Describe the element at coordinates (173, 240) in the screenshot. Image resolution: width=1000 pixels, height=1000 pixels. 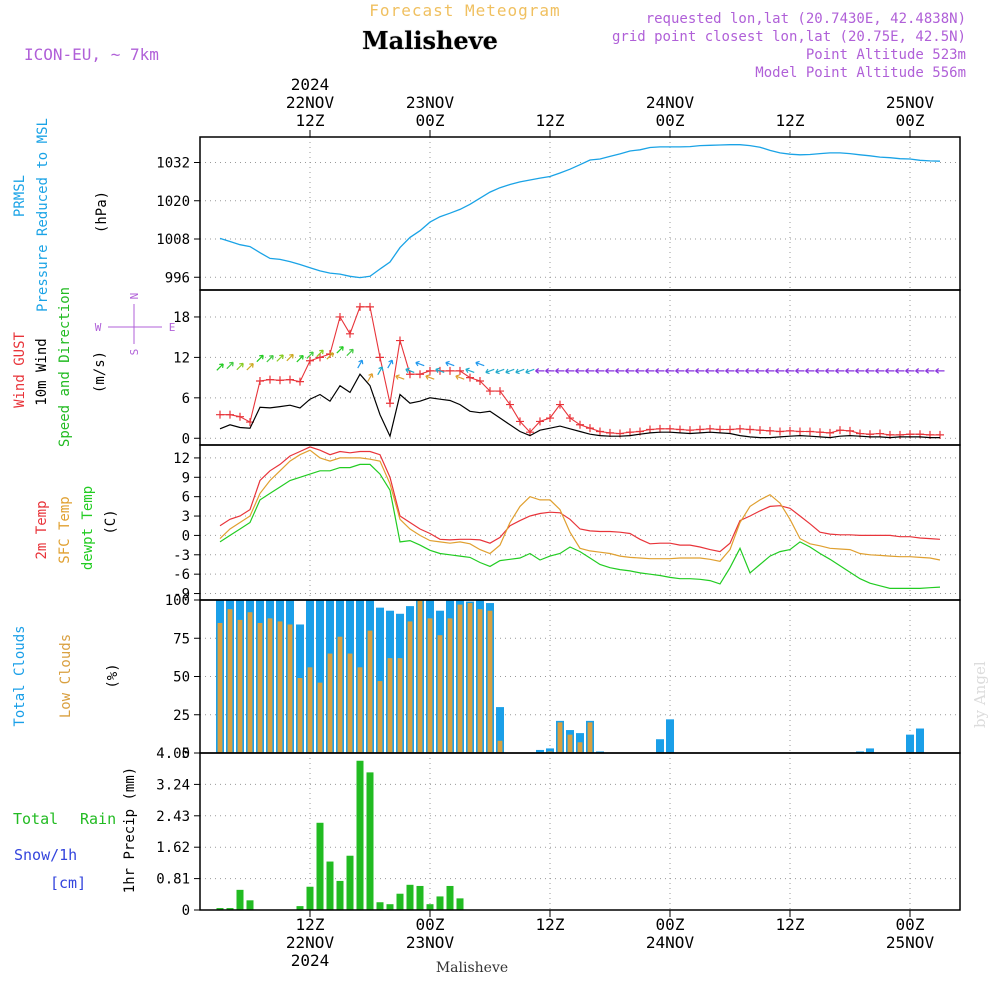
I see `pressure-ytick-label: 1008` at that location.